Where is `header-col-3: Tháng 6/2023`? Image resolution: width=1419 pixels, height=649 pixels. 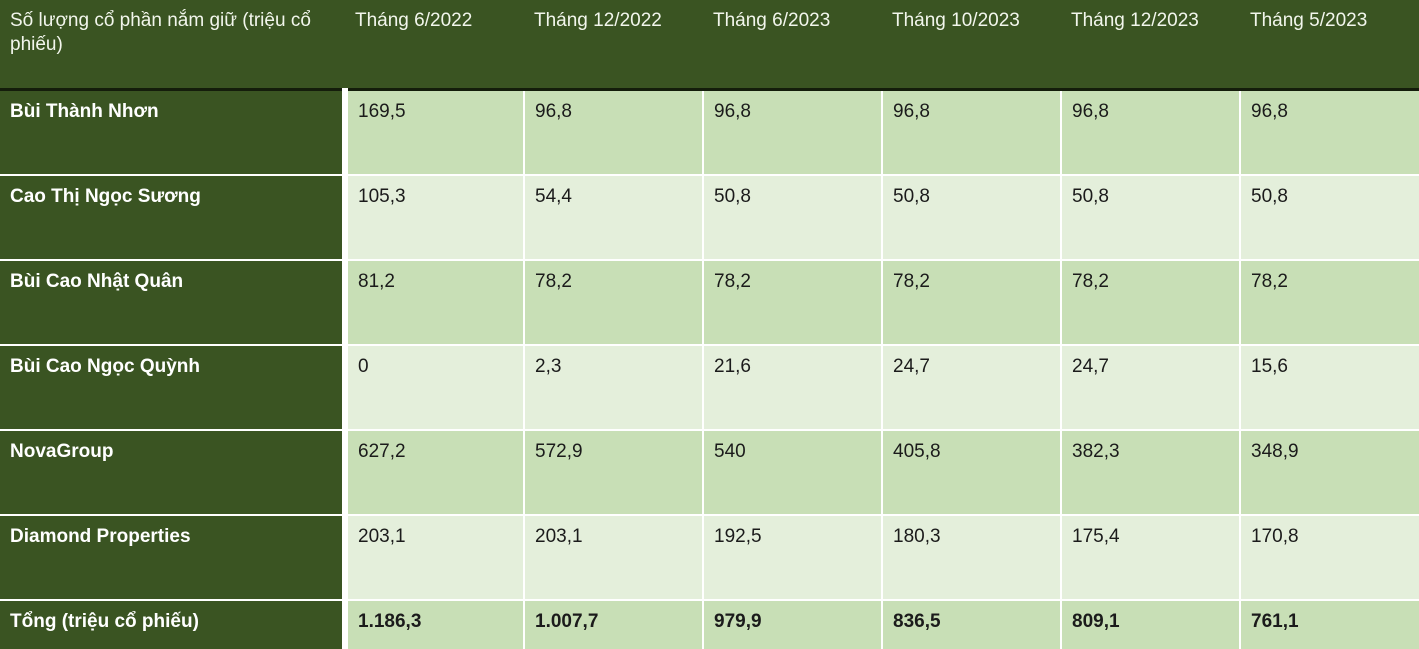 header-col-3: Tháng 6/2023 is located at coordinates (792, 45).